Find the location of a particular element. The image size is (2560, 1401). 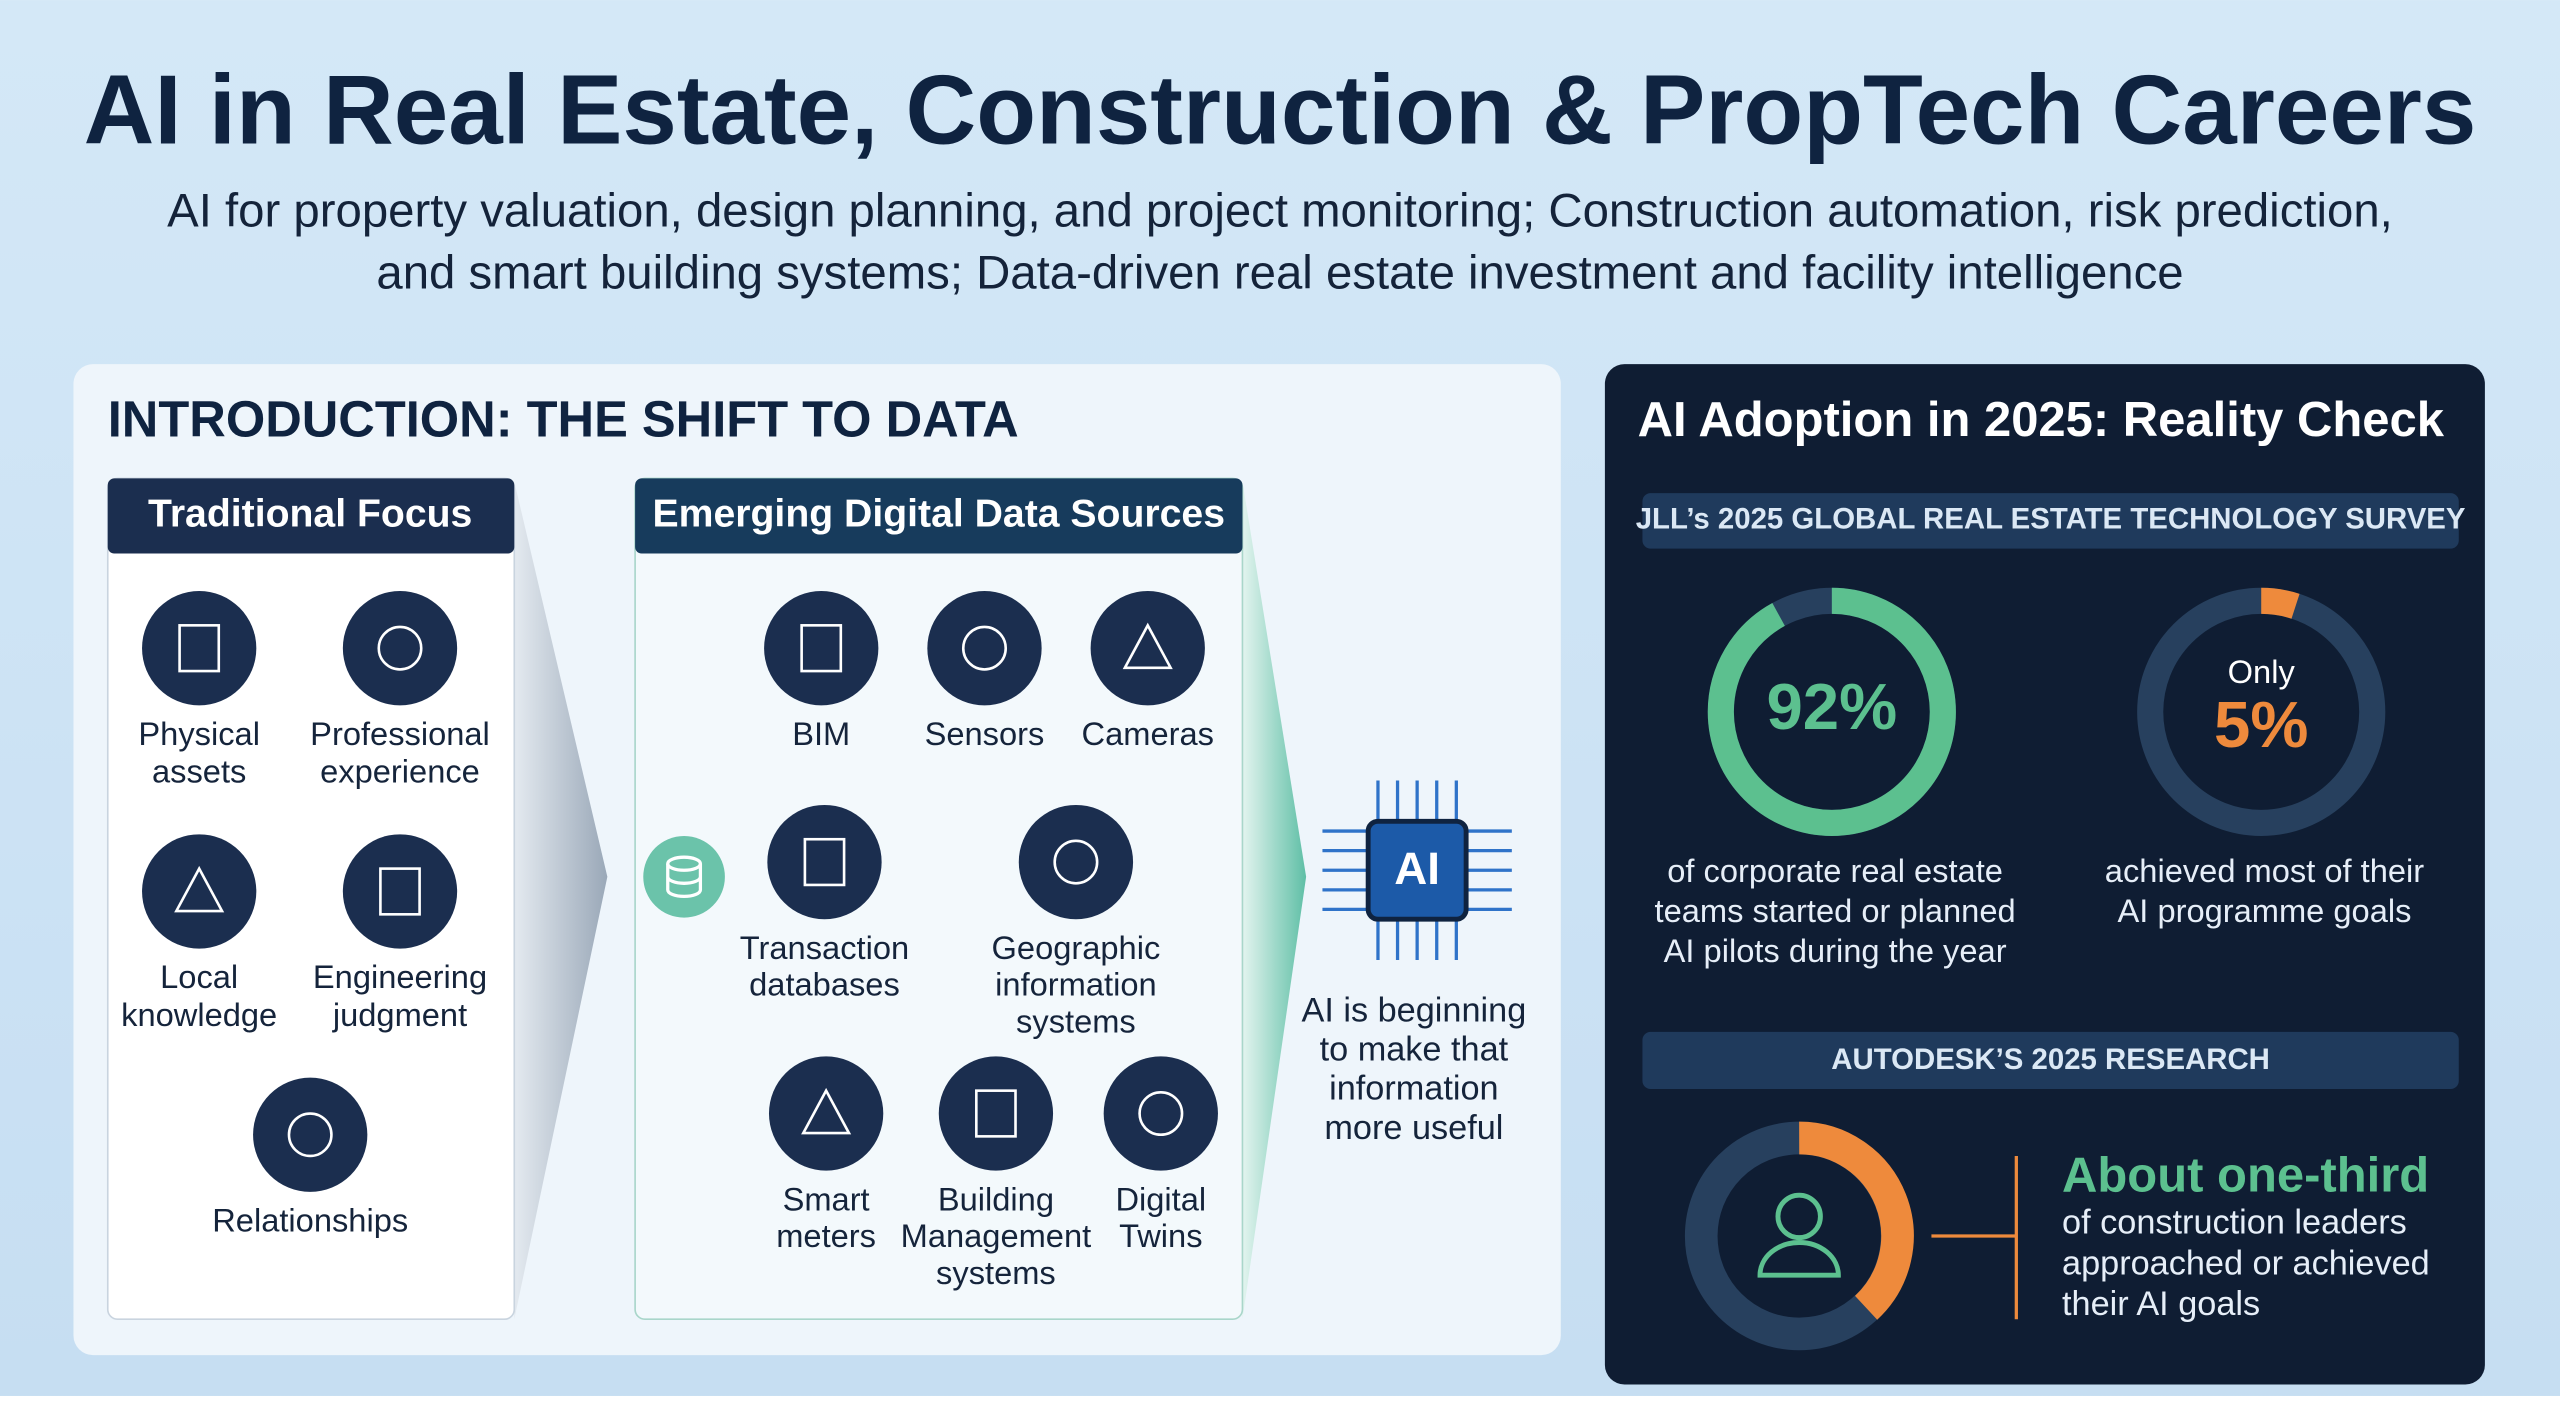

note: to make that is located at coordinates (1414, 1050).